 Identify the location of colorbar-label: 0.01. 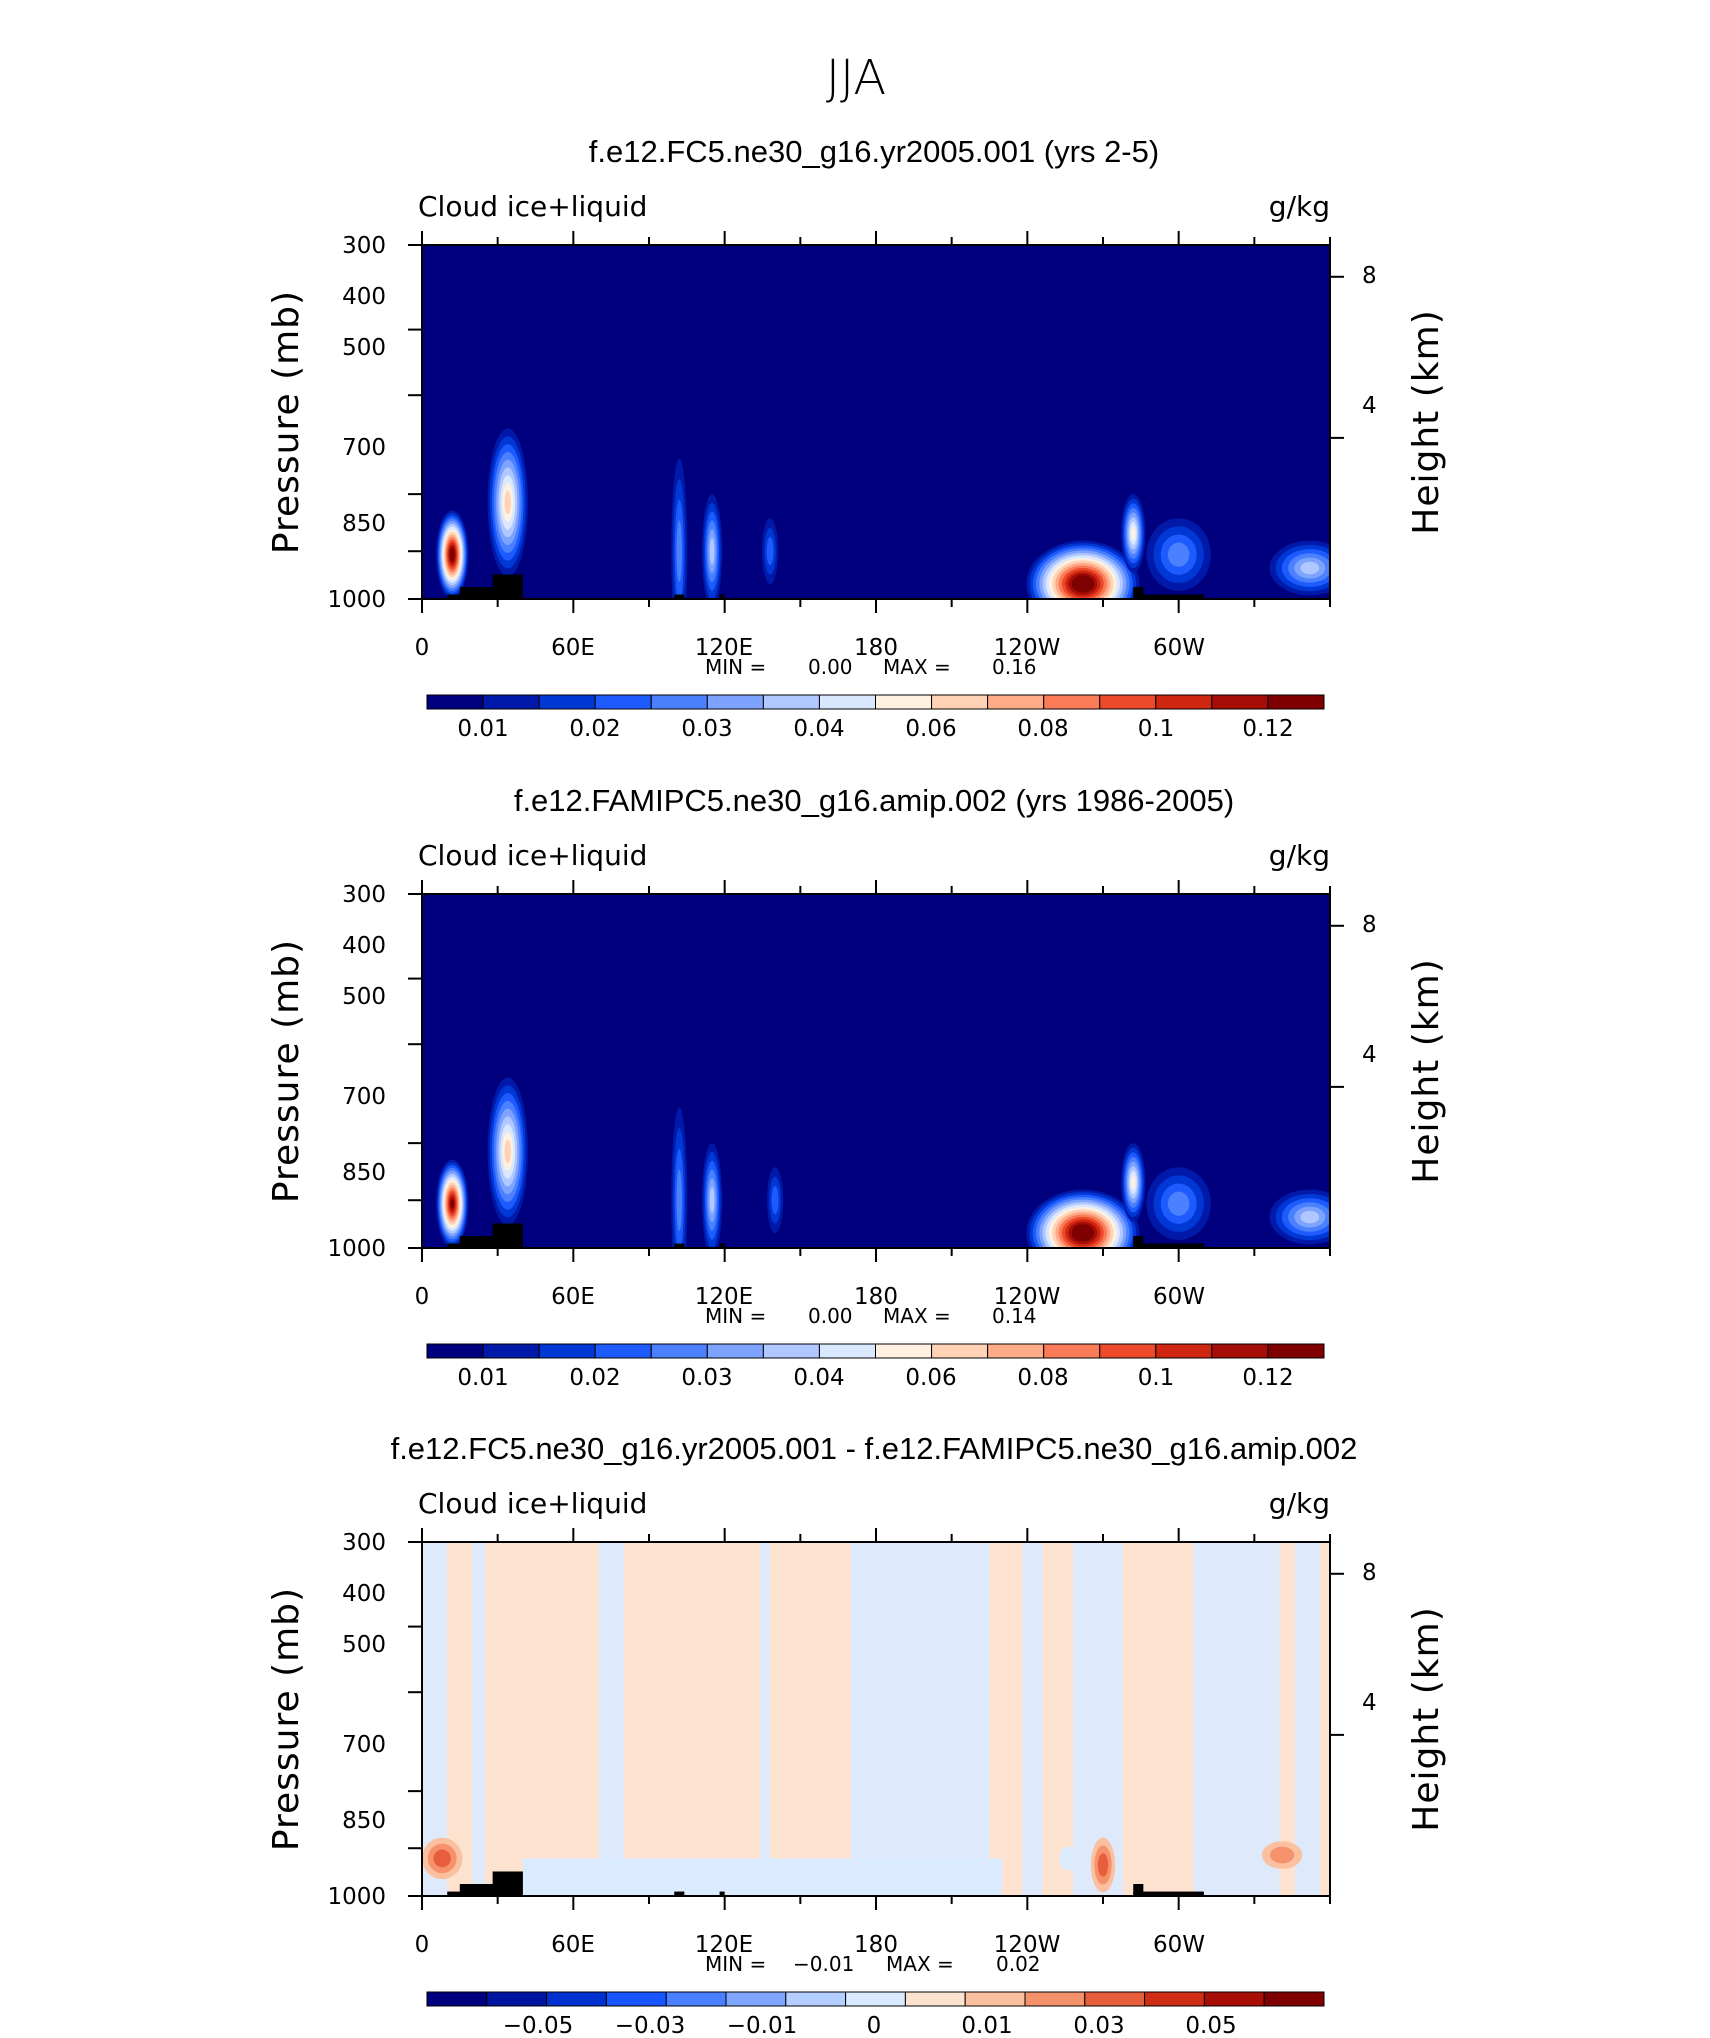
(482, 1378).